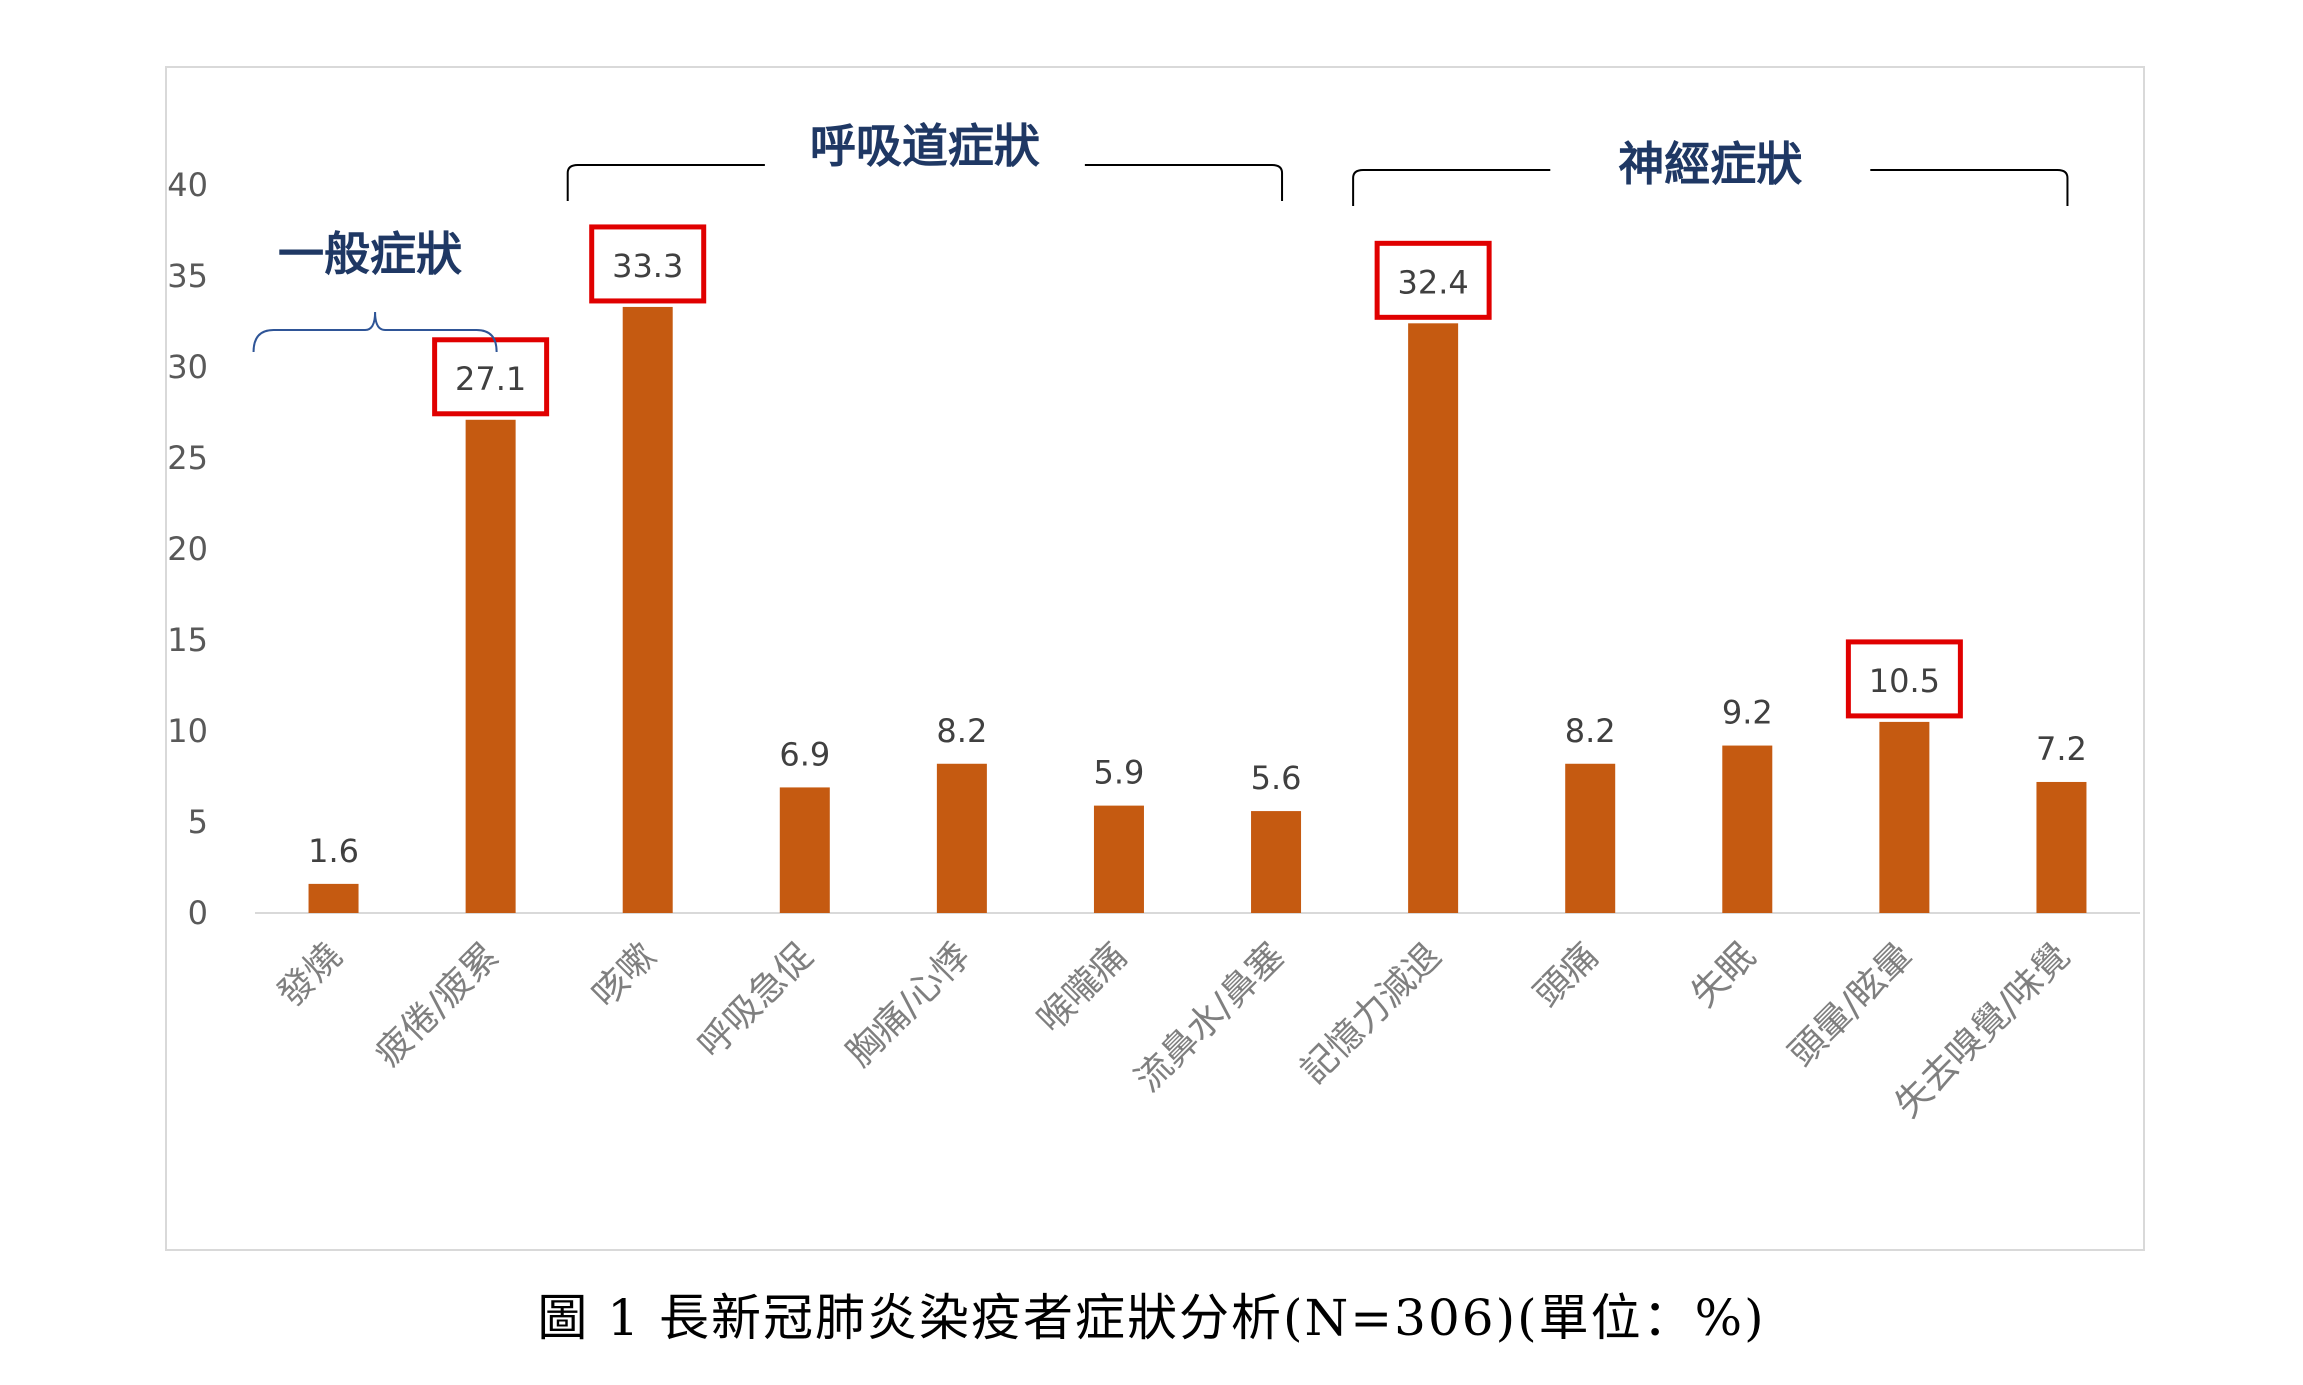 The width and height of the screenshot is (2303, 1385). What do you see at coordinates (1276, 778) in the screenshot?
I see `data-label: 5.6` at bounding box center [1276, 778].